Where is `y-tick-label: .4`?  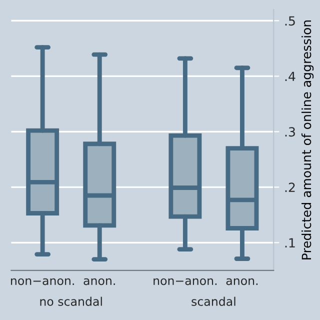
y-tick-label: .4 is located at coordinates (290, 76).